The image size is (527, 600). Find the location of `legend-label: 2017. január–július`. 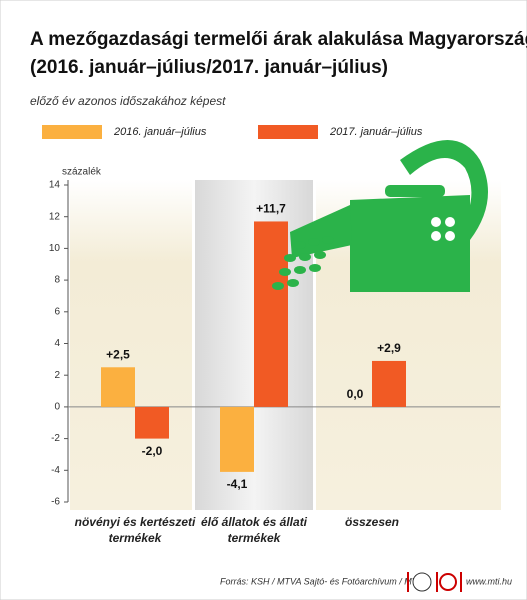

legend-label: 2017. január–július is located at coordinates (376, 132).